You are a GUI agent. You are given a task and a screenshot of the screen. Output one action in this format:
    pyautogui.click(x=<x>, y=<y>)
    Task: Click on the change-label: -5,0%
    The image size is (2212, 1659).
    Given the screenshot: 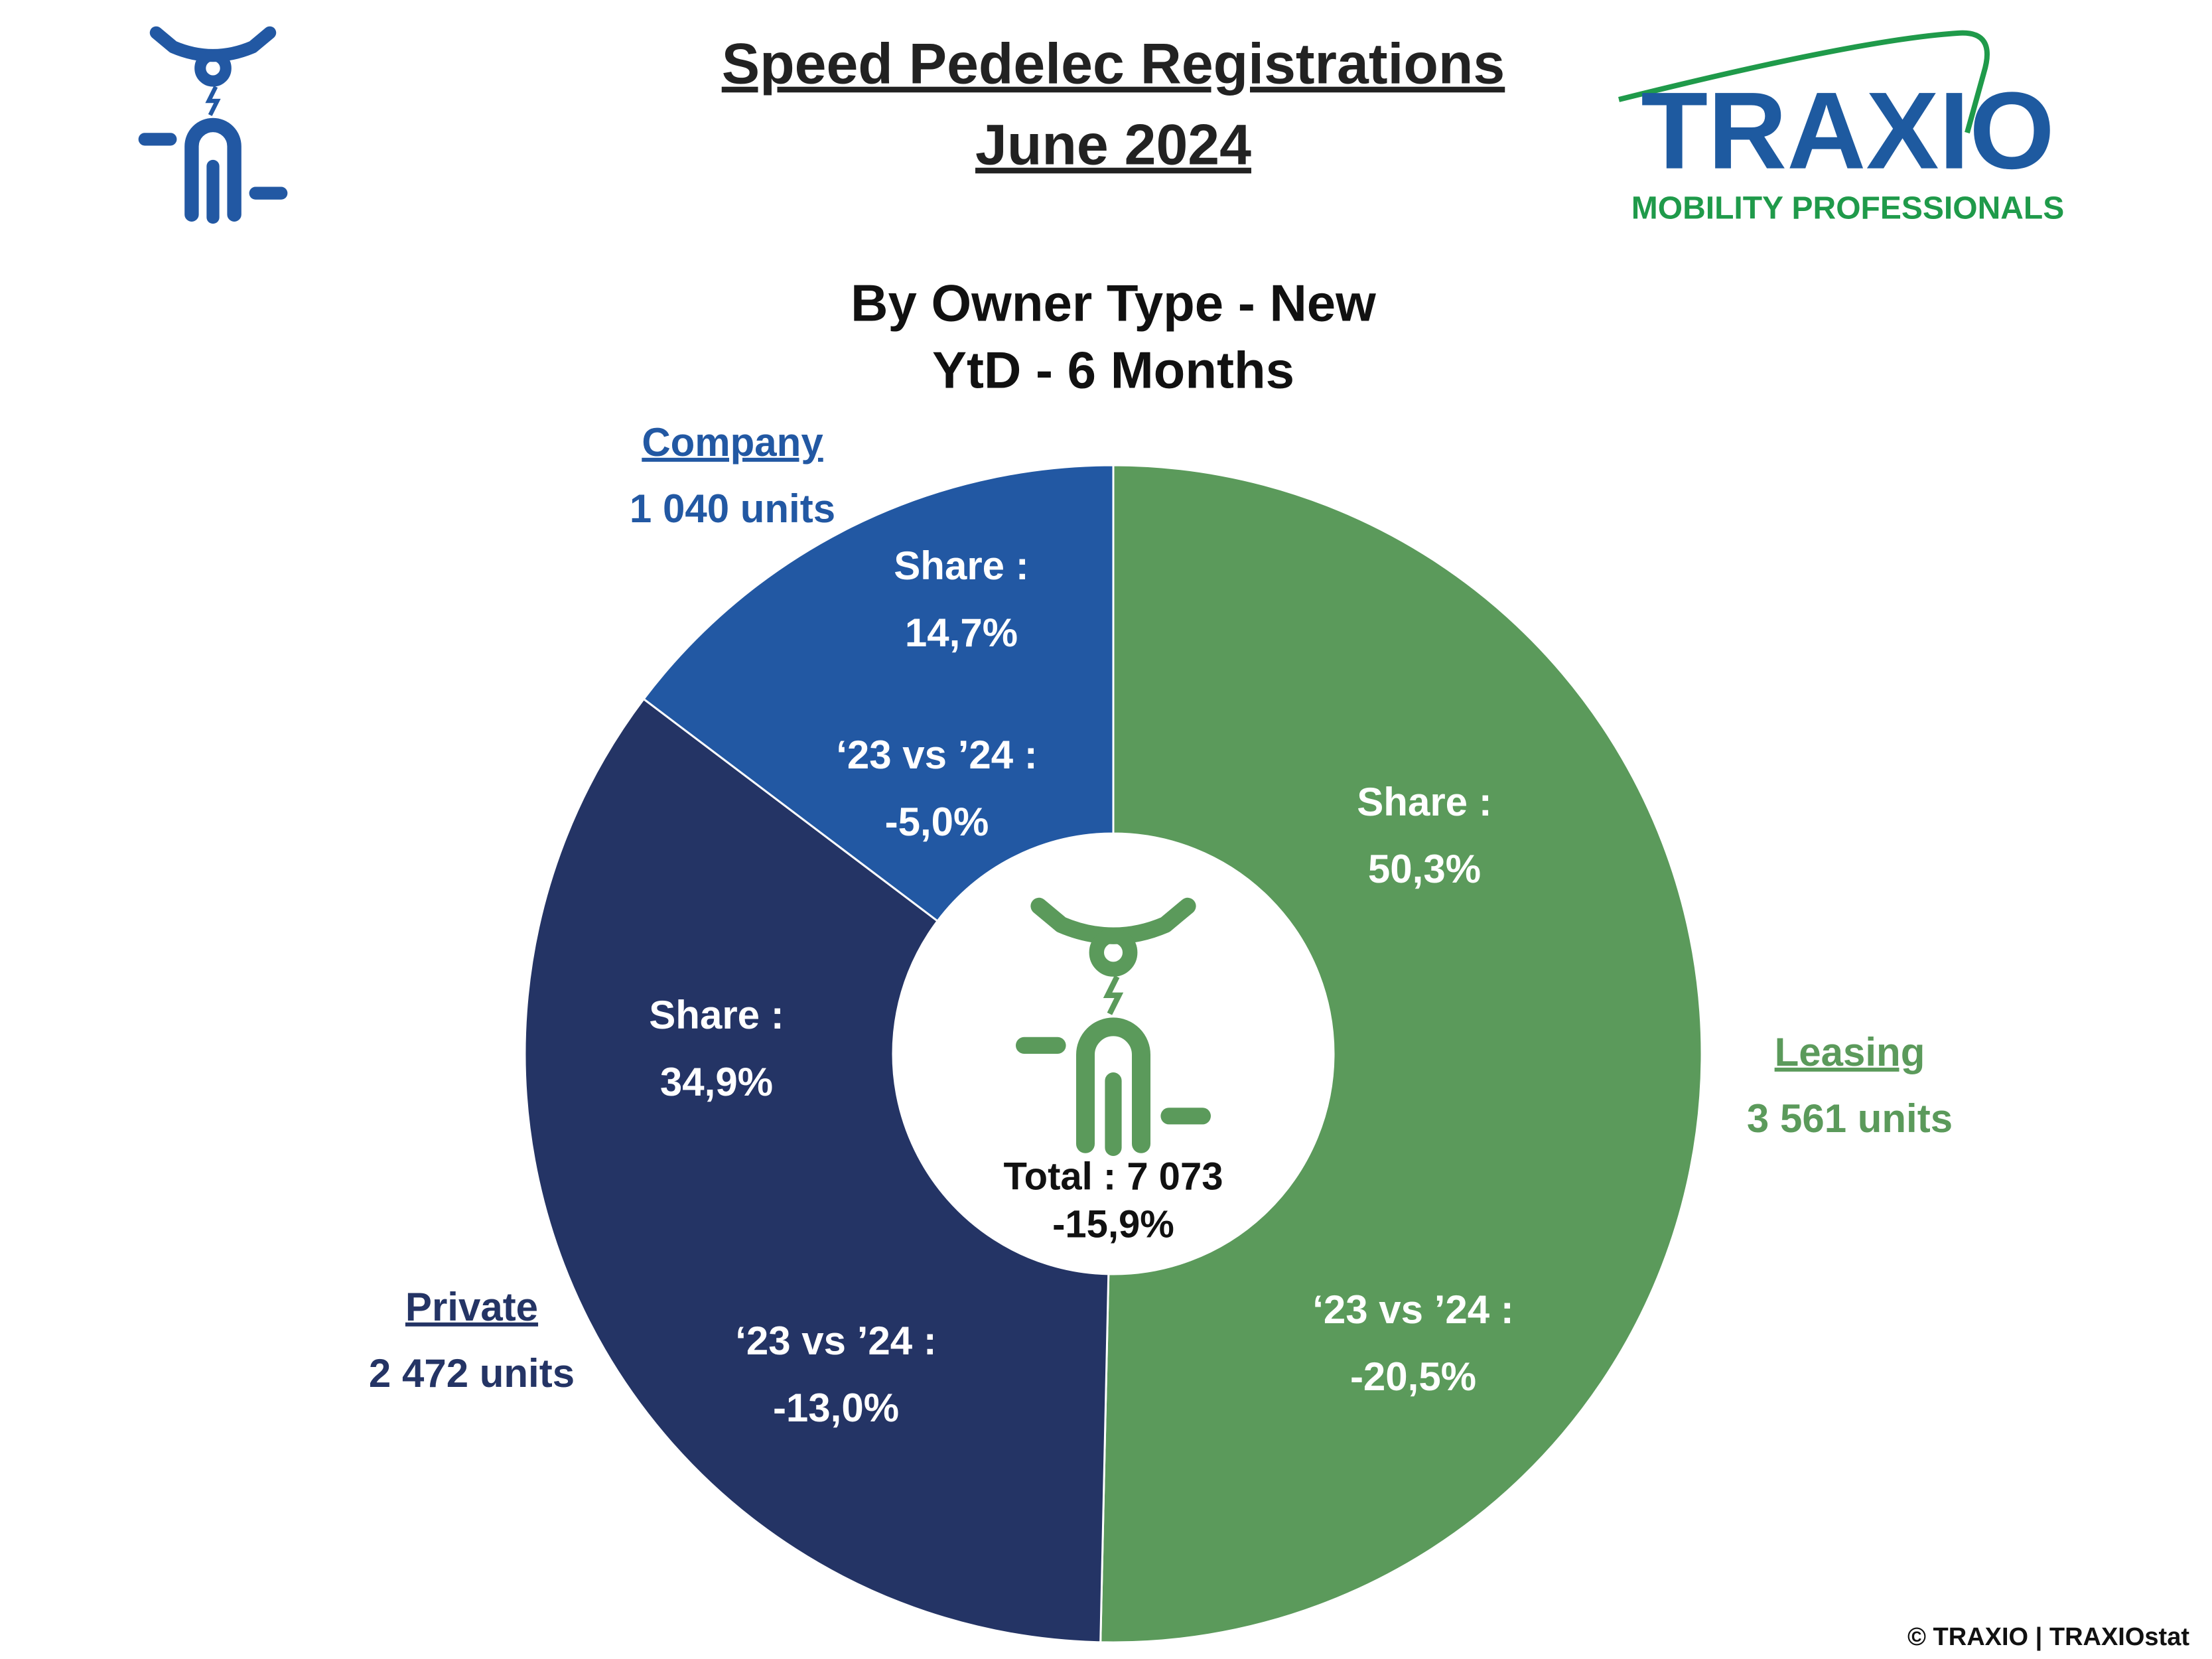 What is the action you would take?
    pyautogui.click(x=937, y=822)
    